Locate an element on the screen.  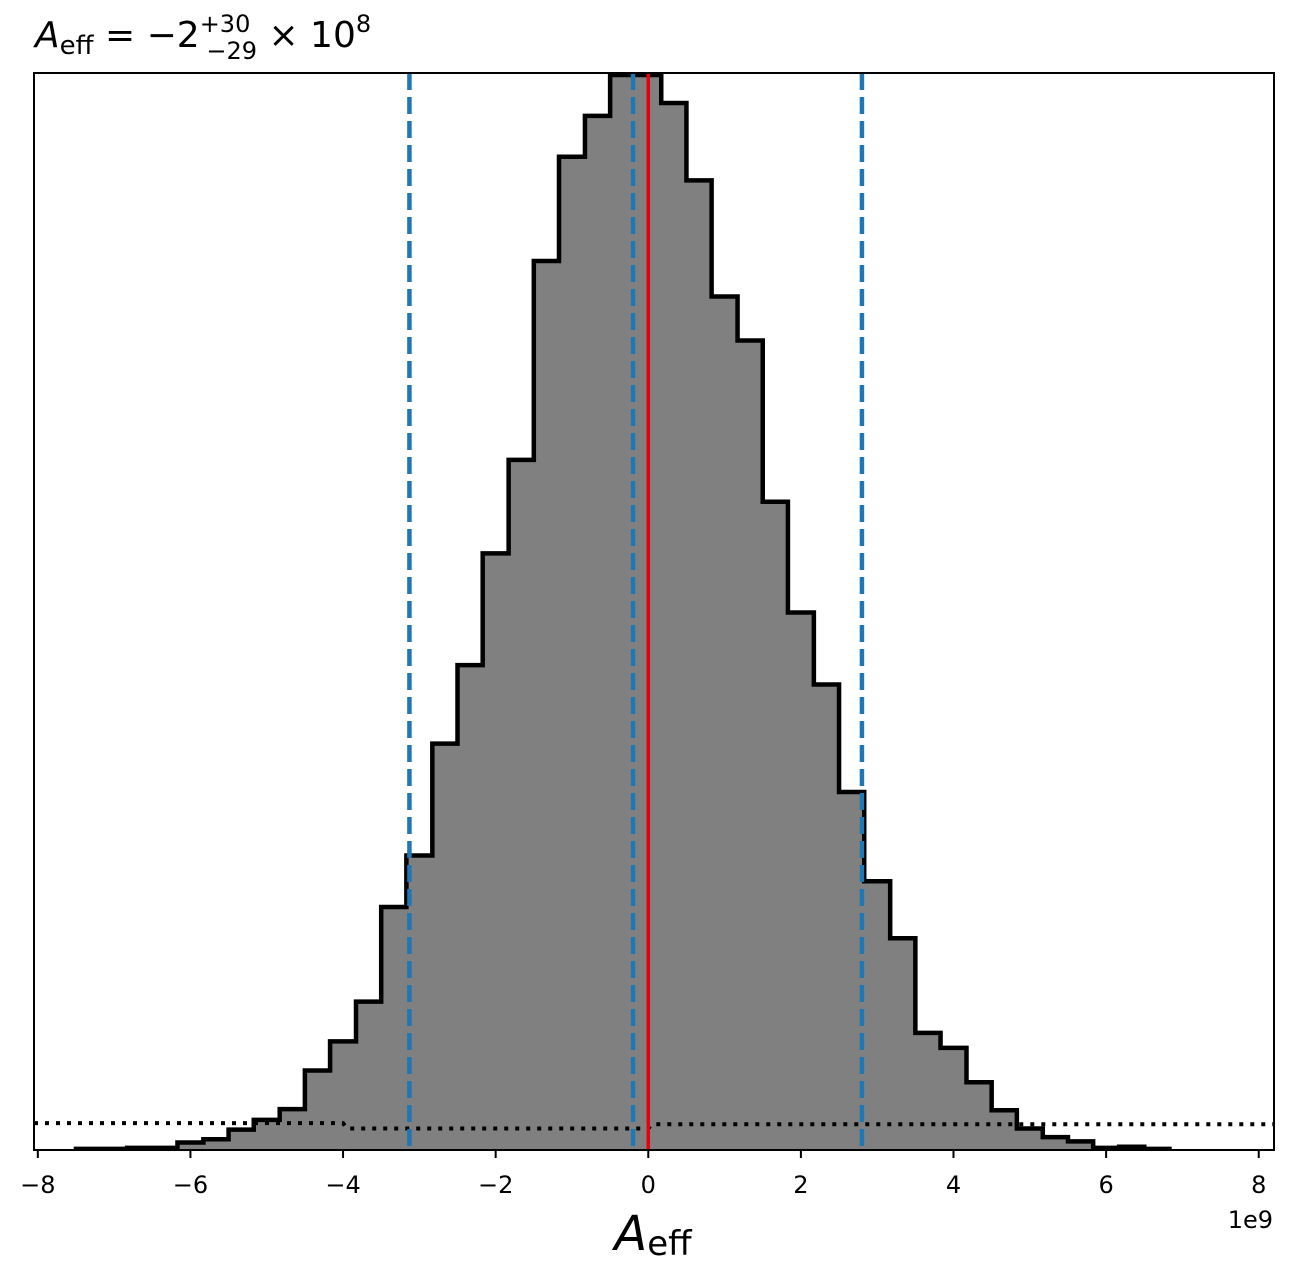
title-exponent: 8 is located at coordinates (363, 24).